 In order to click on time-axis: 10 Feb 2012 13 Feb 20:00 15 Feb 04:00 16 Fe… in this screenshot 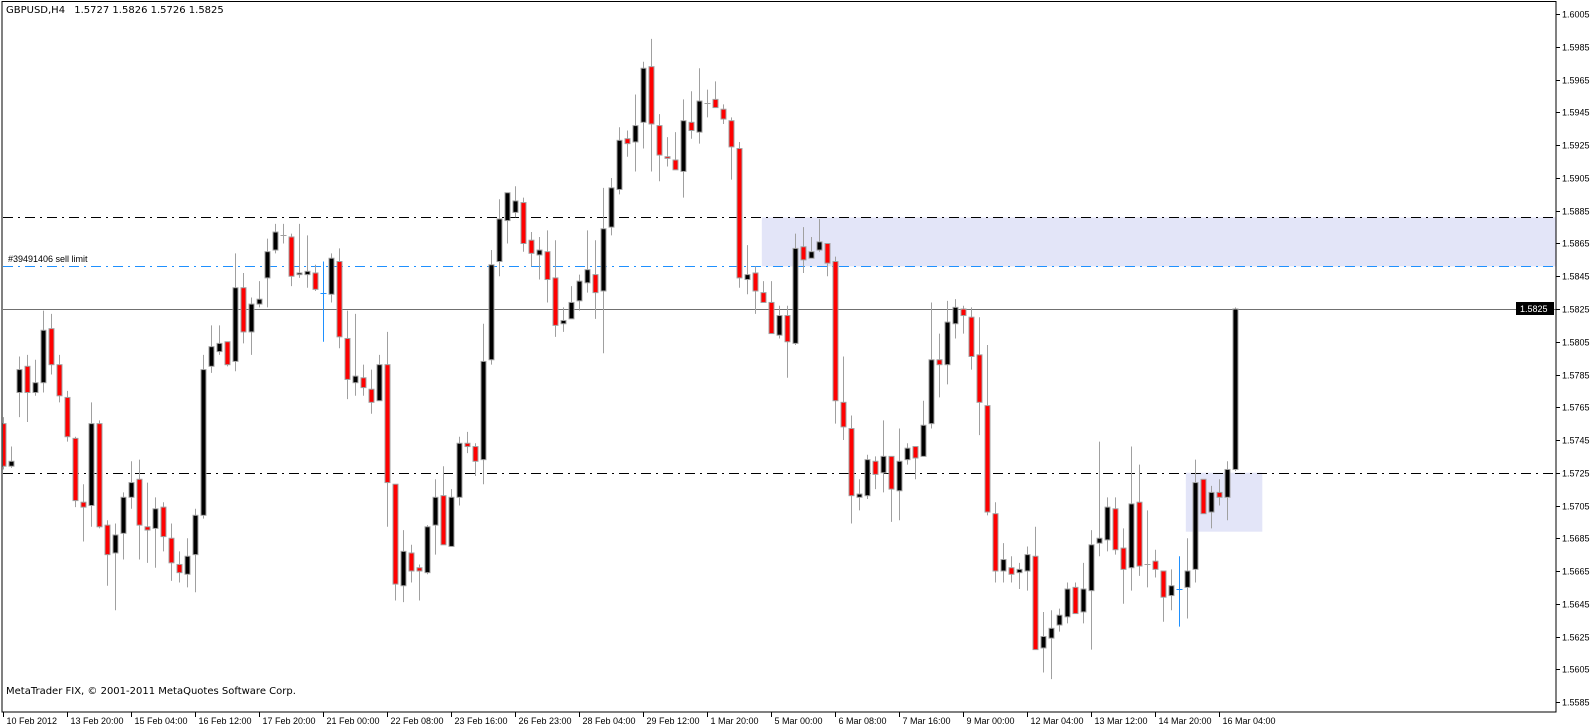, I will do `click(639, 719)`.